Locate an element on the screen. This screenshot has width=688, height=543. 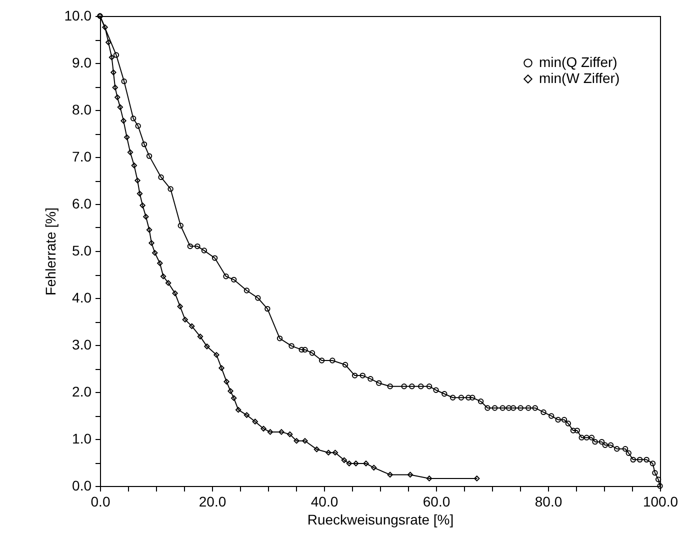
x-tick-label: 80.0 is located at coordinates (548, 502).